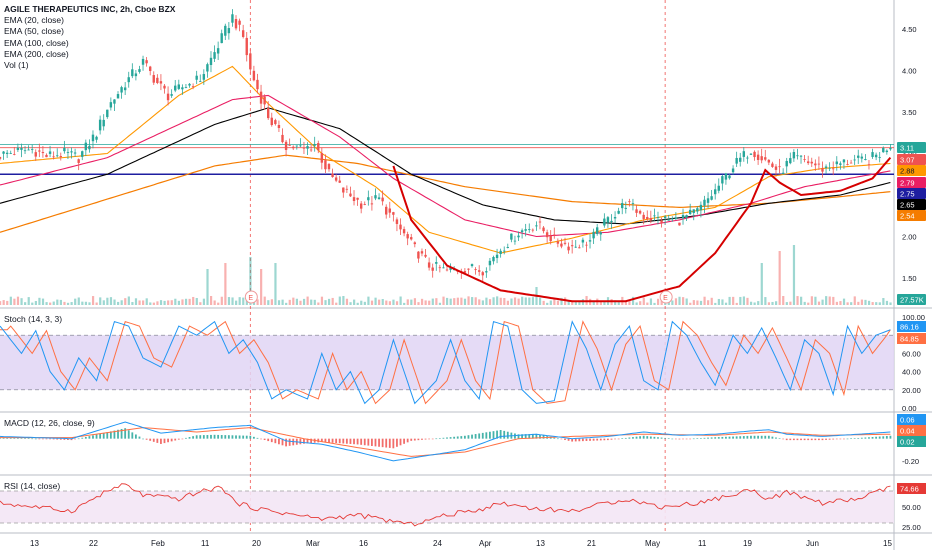 The height and width of the screenshot is (550, 932). Describe the element at coordinates (36, 42) in the screenshot. I see `legend-ema100: EMA (100, close)` at that location.